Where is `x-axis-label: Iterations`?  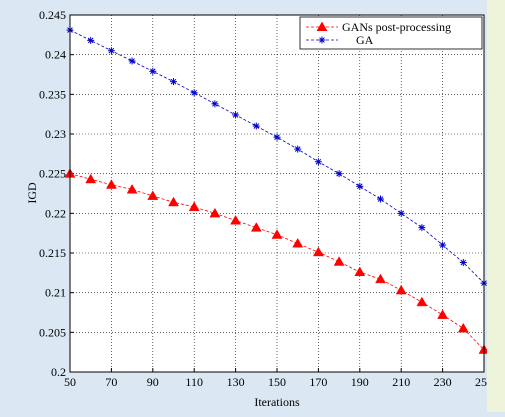
x-axis-label: Iterations is located at coordinates (277, 402).